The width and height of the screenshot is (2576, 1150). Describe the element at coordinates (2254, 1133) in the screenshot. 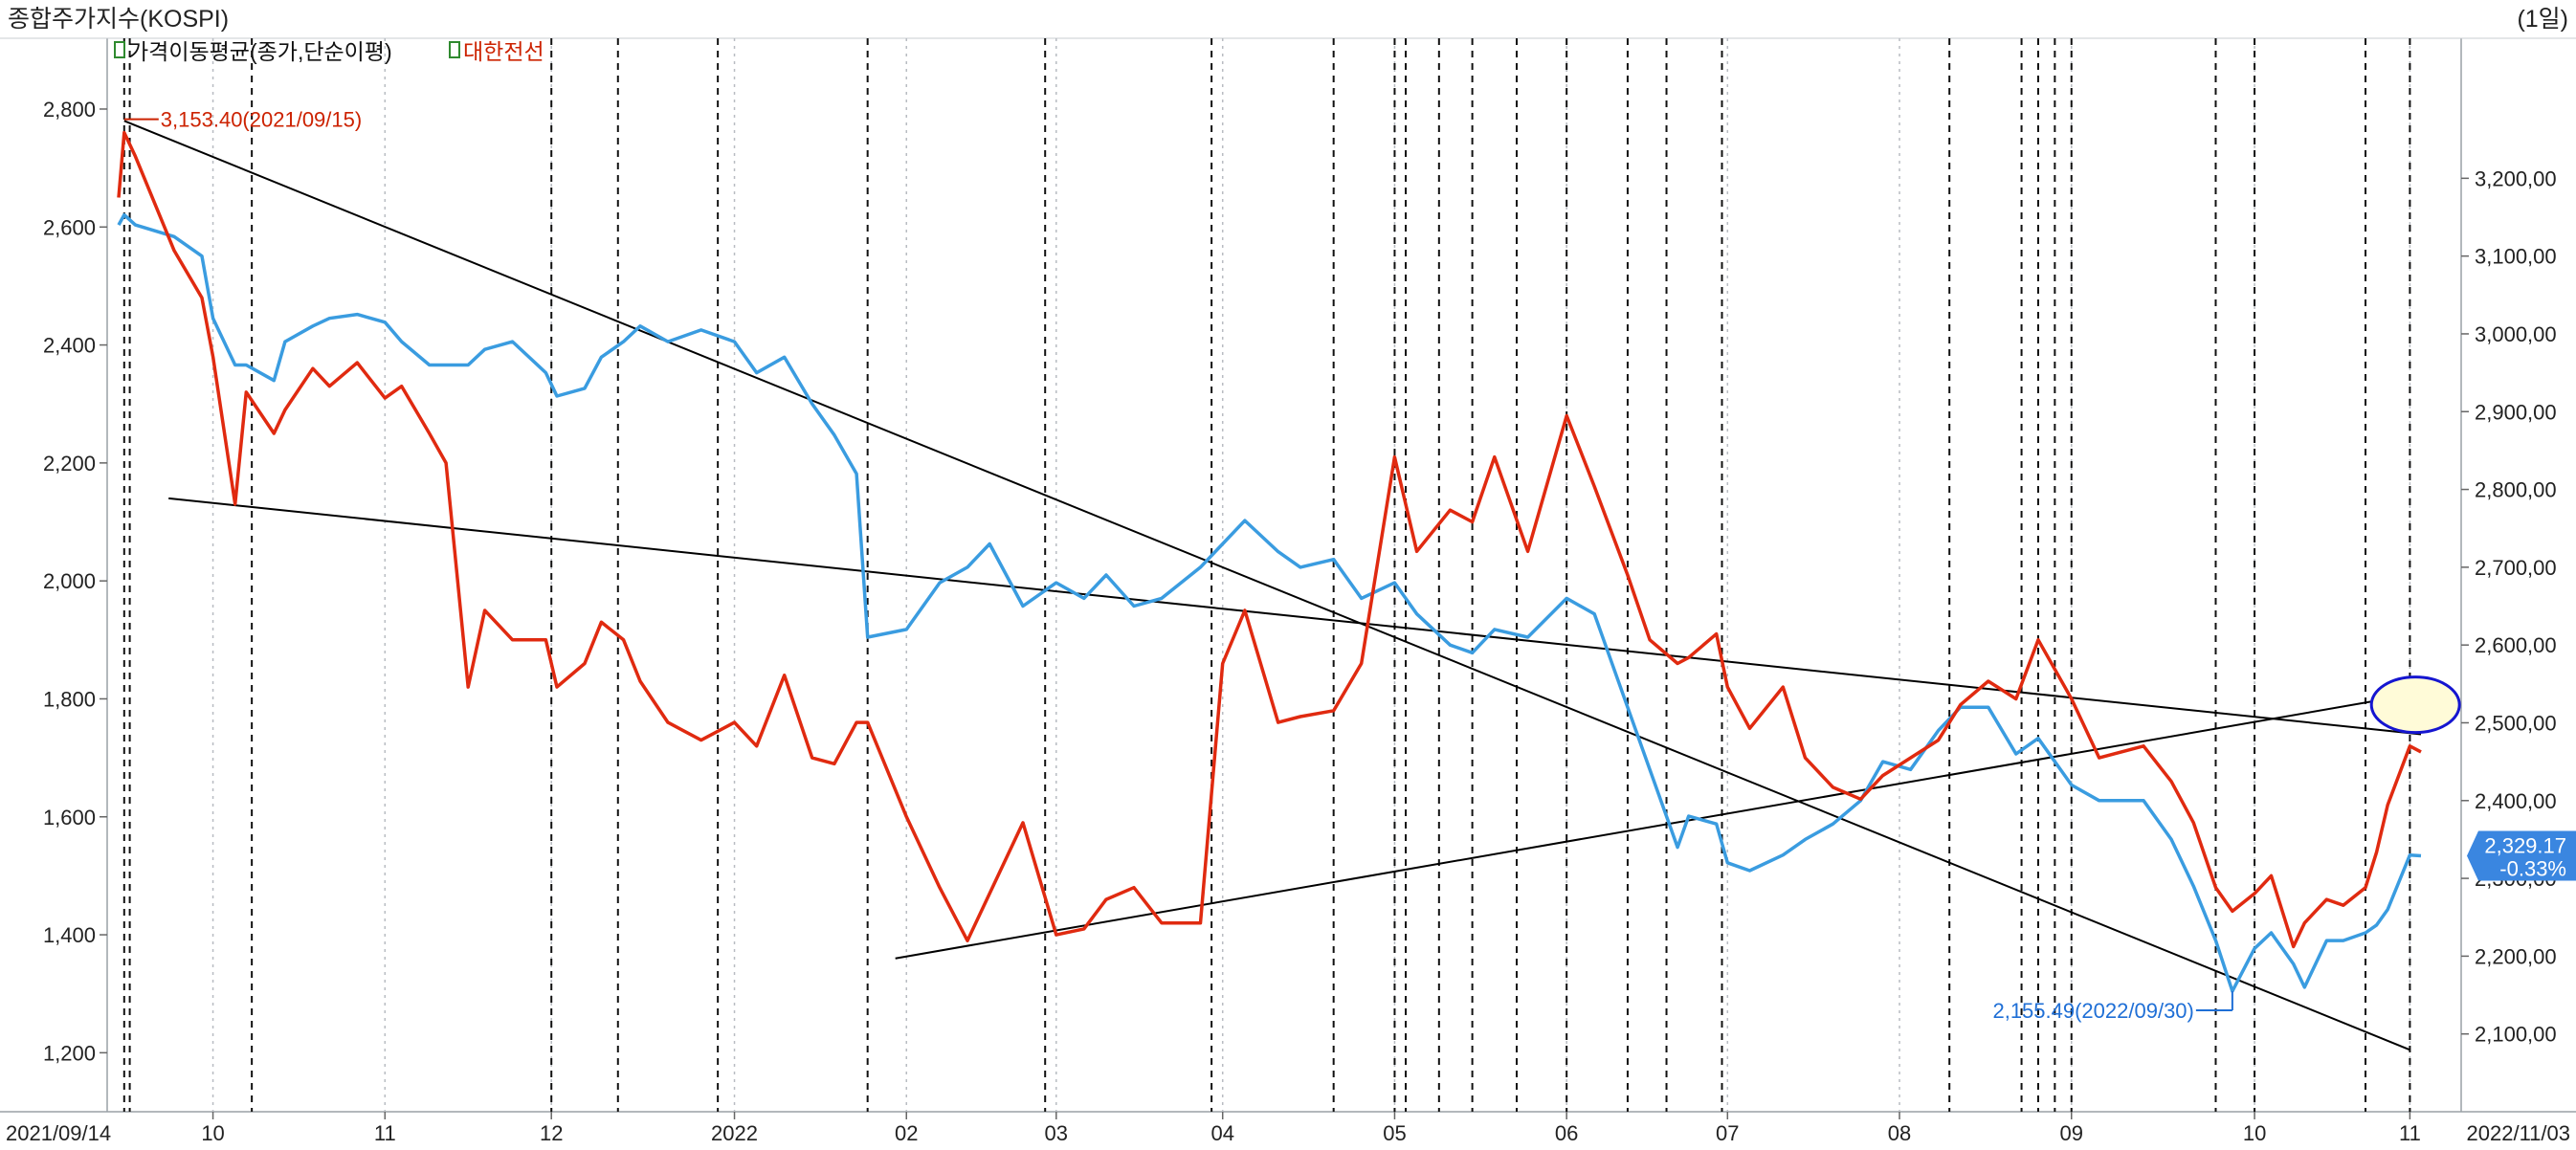

I see `x-tick-label-12: 10` at that location.